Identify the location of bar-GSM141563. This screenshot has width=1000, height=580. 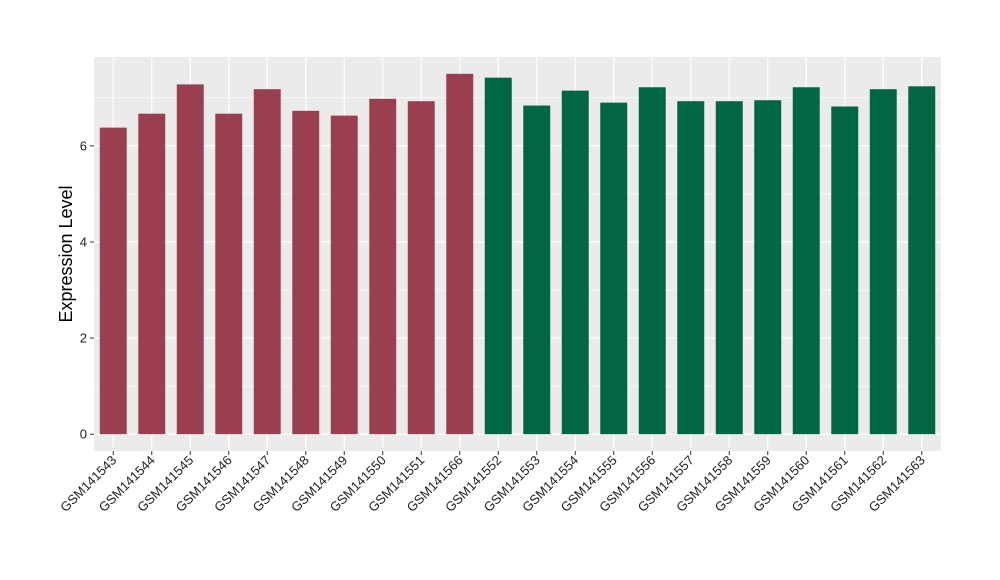
(922, 260).